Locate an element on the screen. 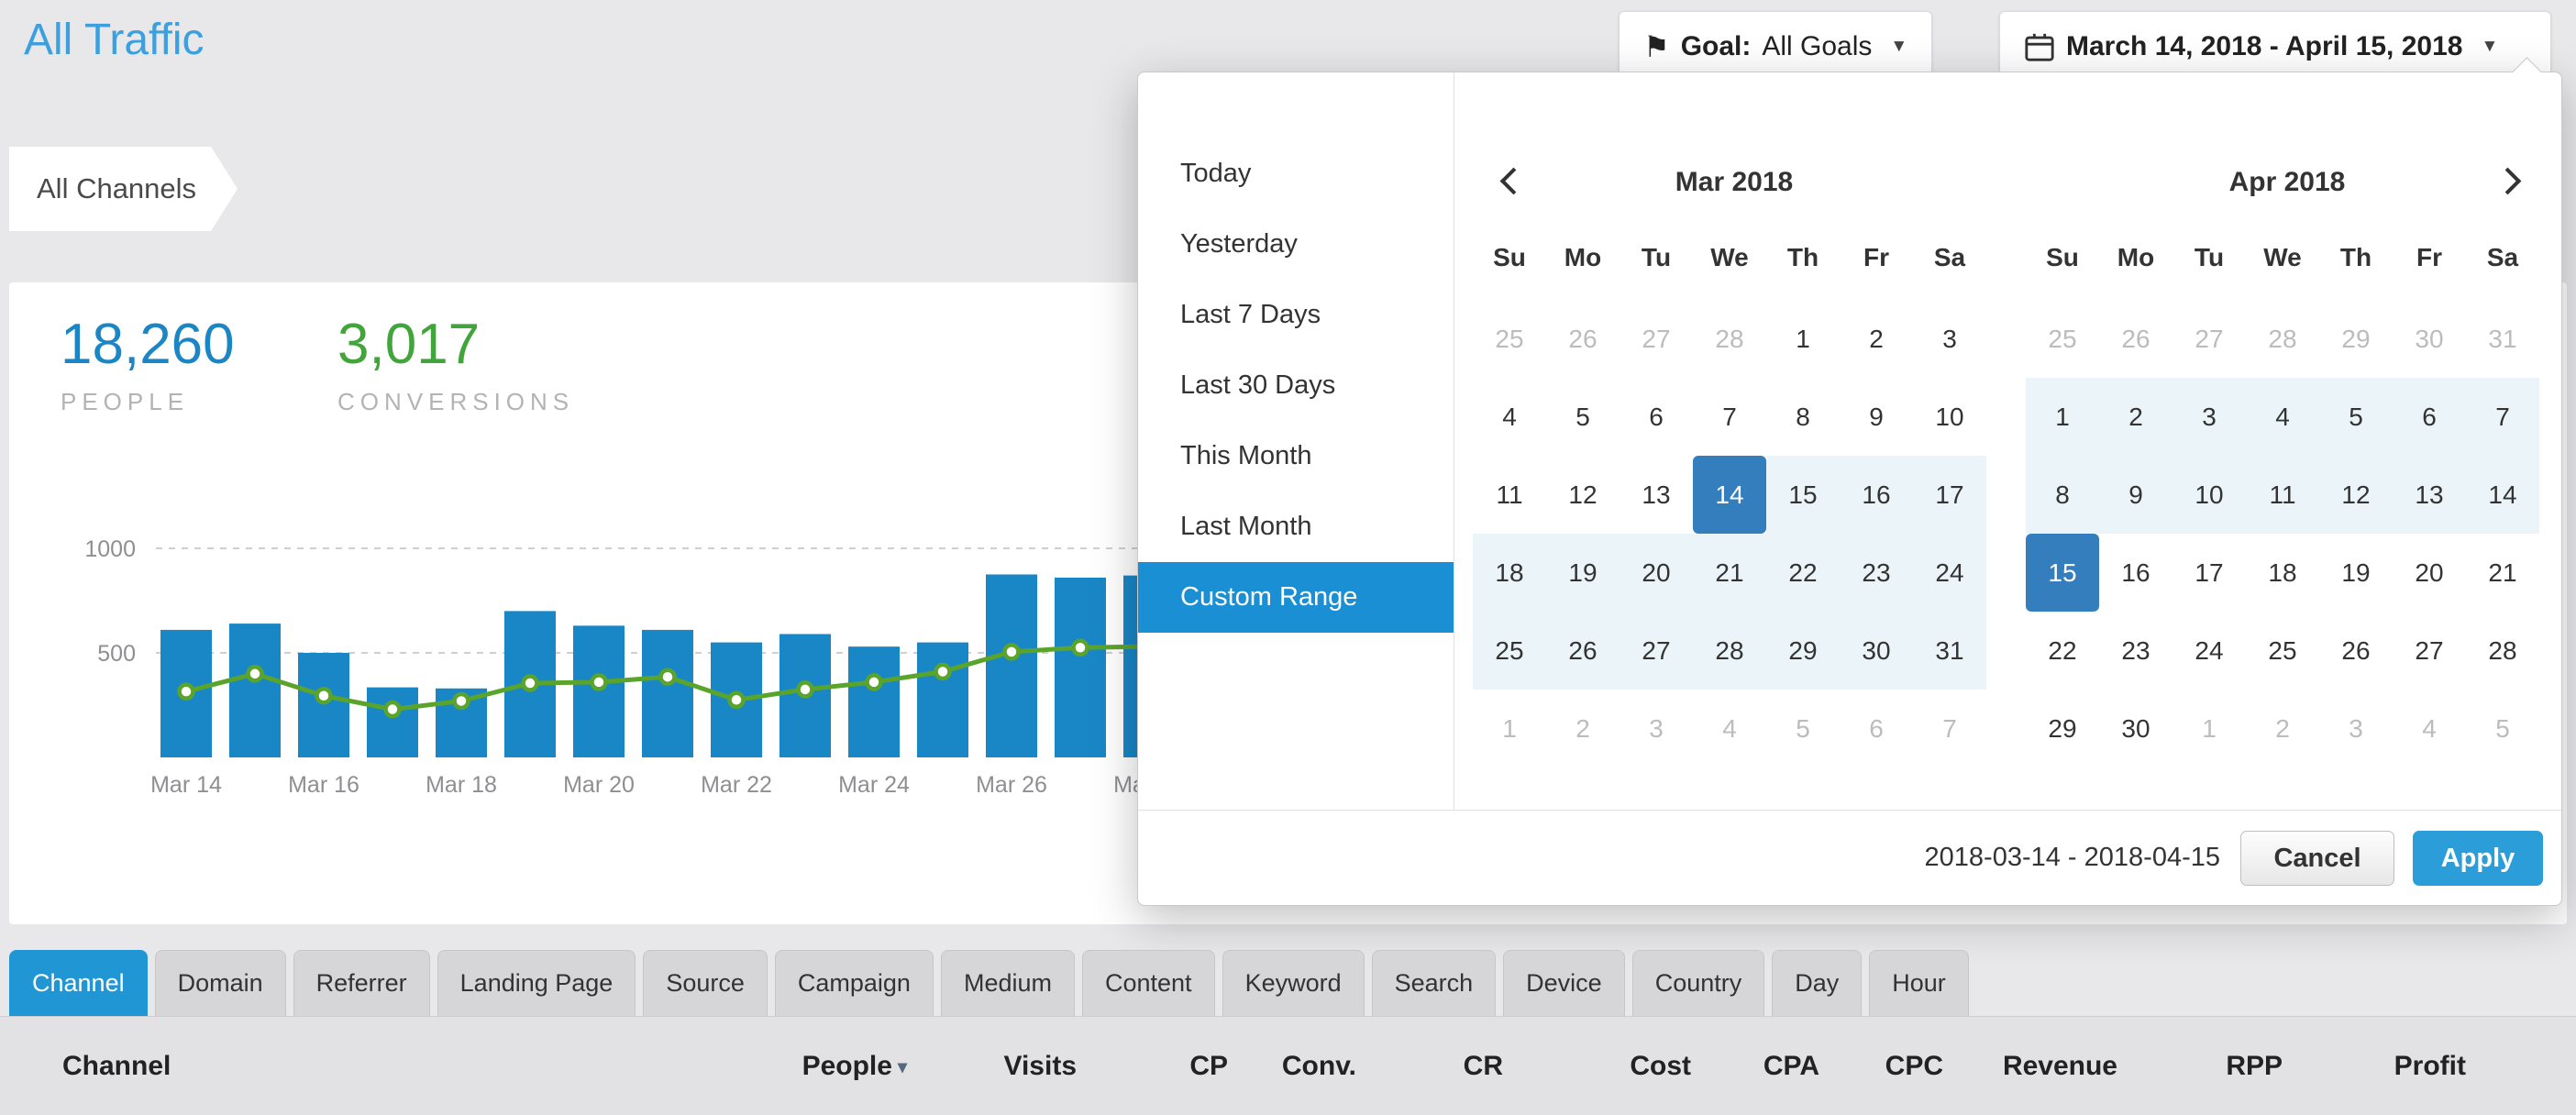  tab-search: Search is located at coordinates (1434, 983).